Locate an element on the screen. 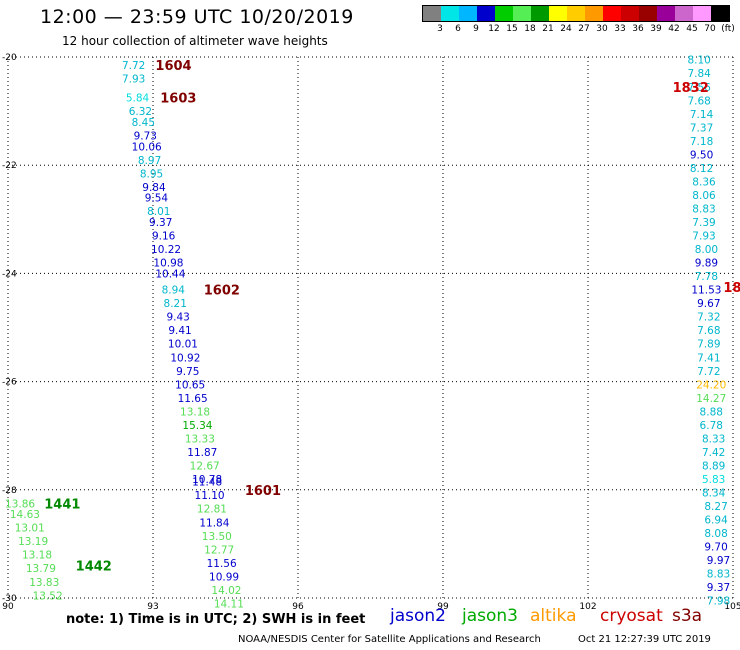 This screenshot has height=650, width=740. wave-height-point: 13.01 is located at coordinates (30, 529).